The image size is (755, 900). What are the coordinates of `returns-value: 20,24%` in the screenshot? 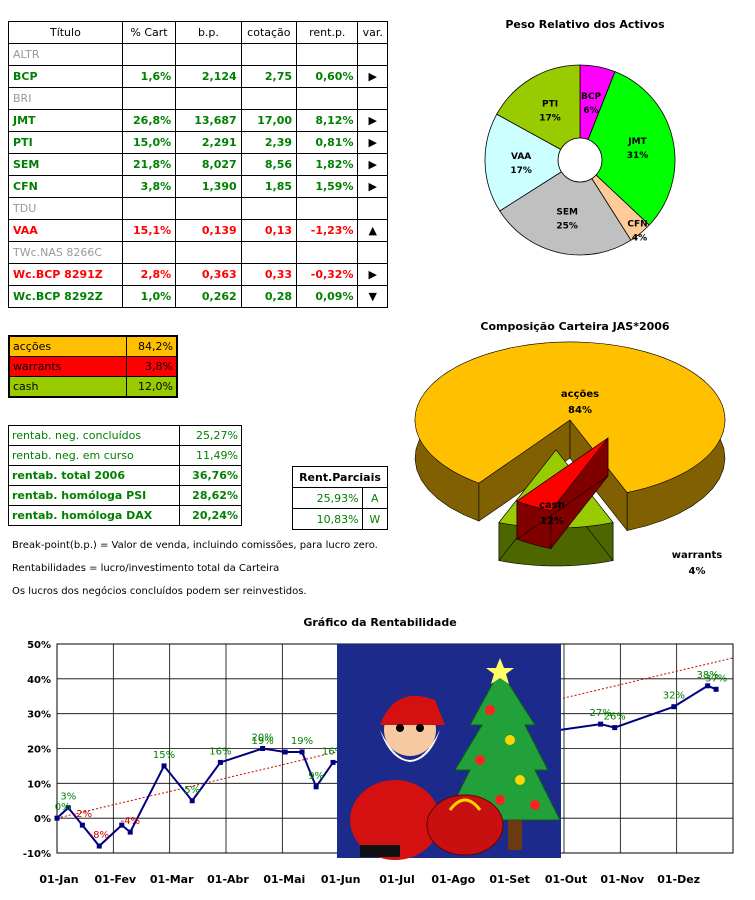 It's located at (210, 515).